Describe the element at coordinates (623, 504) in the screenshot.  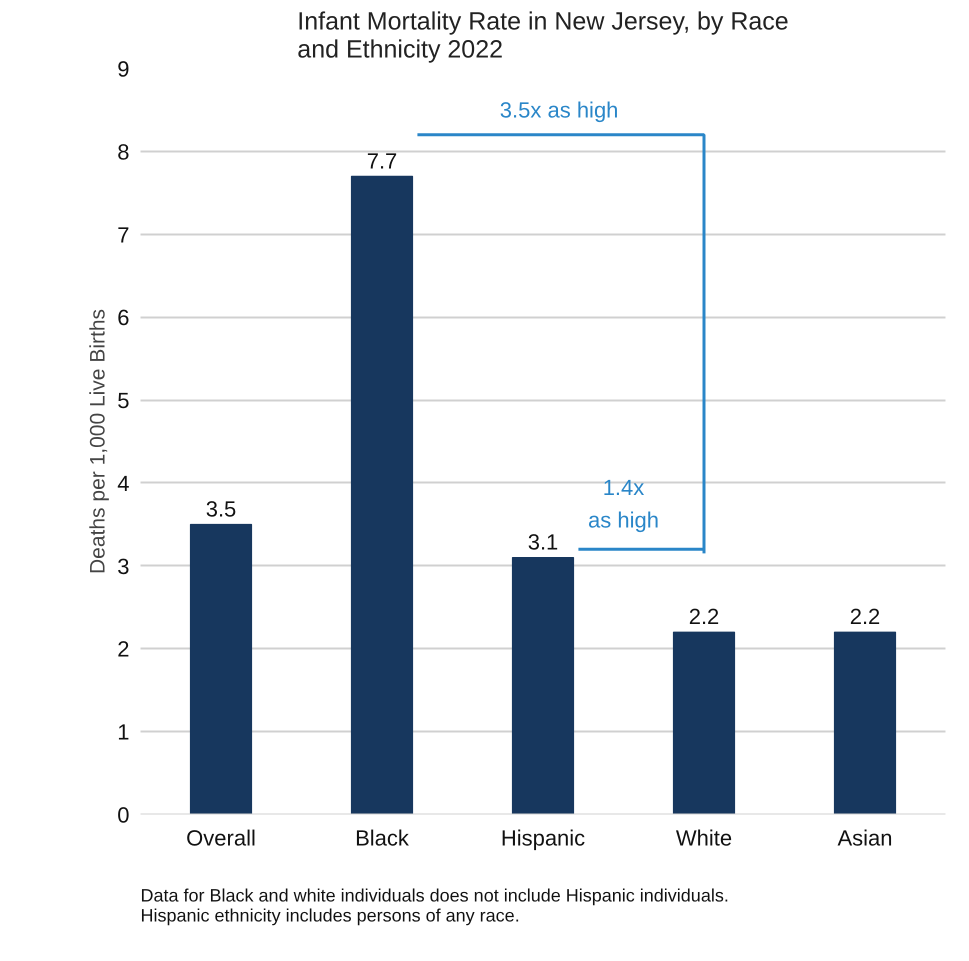
I see `annotation: 1.4x as high` at that location.